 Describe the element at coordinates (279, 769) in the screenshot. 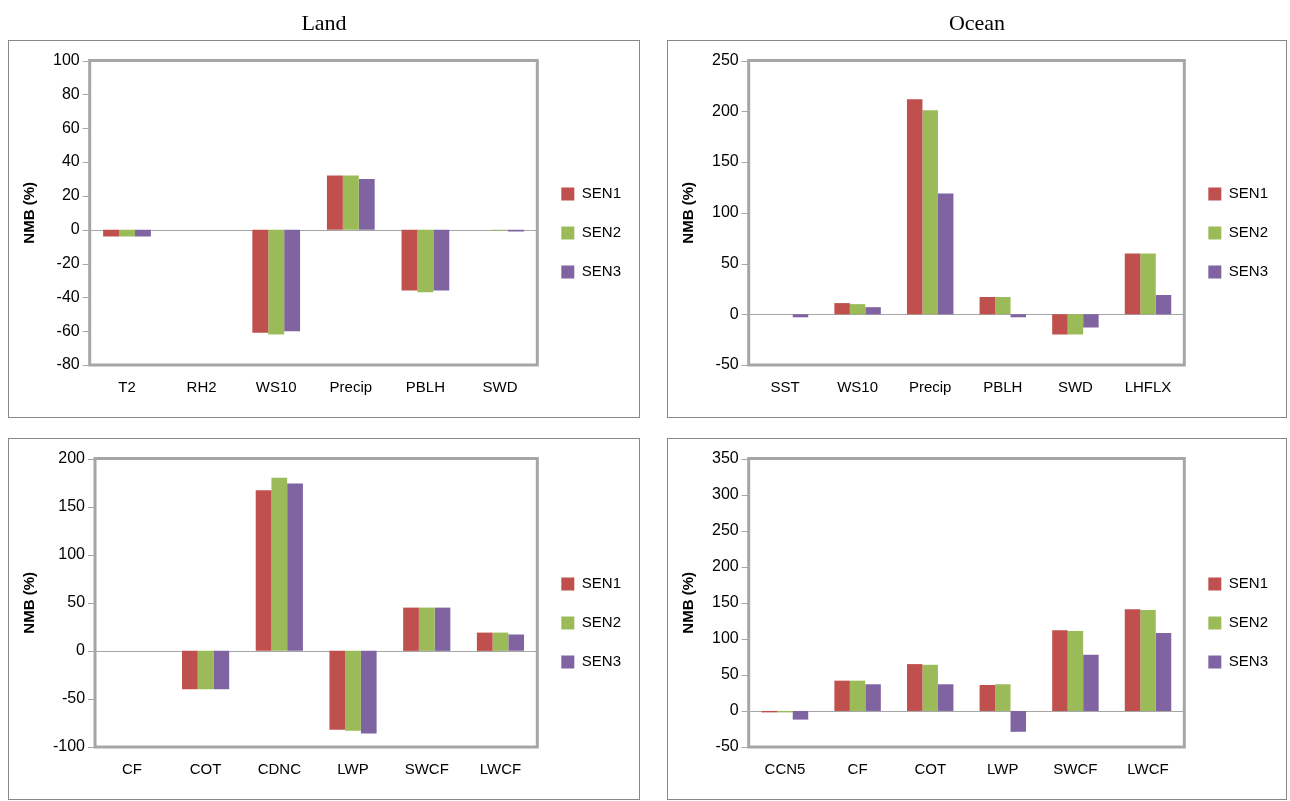

I see `x-tick-label: CDNC` at that location.